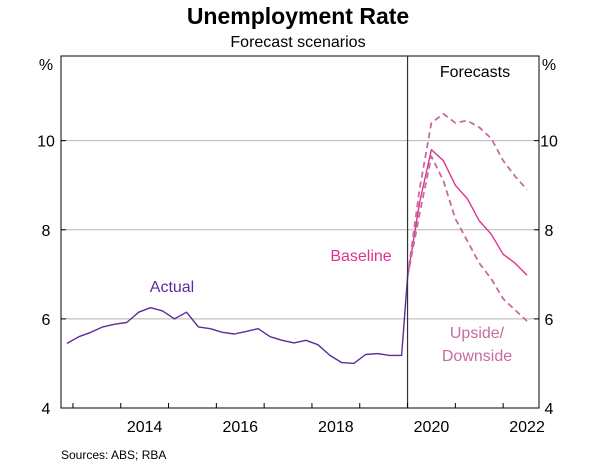 The width and height of the screenshot is (597, 467). What do you see at coordinates (46, 142) in the screenshot?
I see `y-tick-label-left: 10` at bounding box center [46, 142].